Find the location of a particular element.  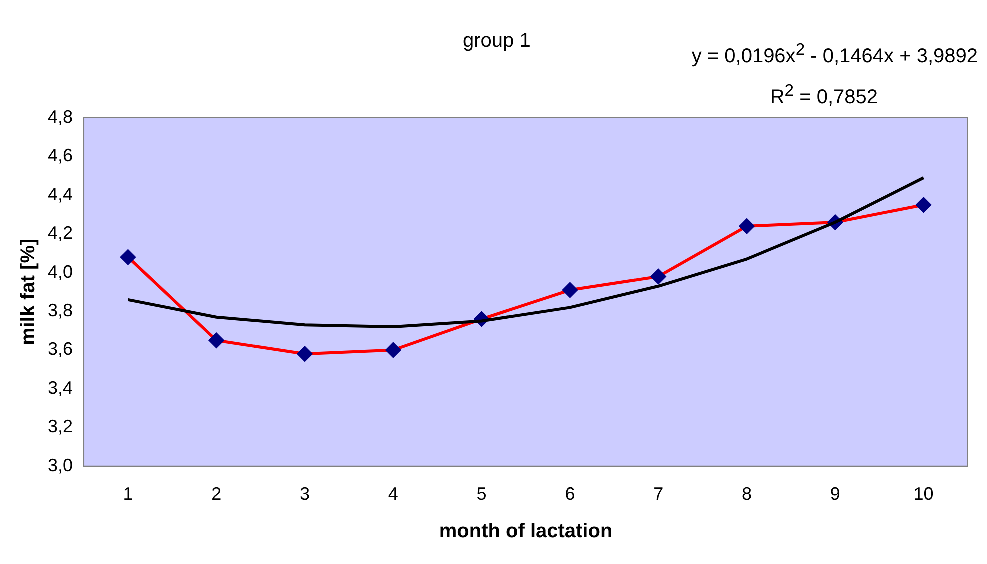

y-tick-label: 3,0 is located at coordinates (61, 465).